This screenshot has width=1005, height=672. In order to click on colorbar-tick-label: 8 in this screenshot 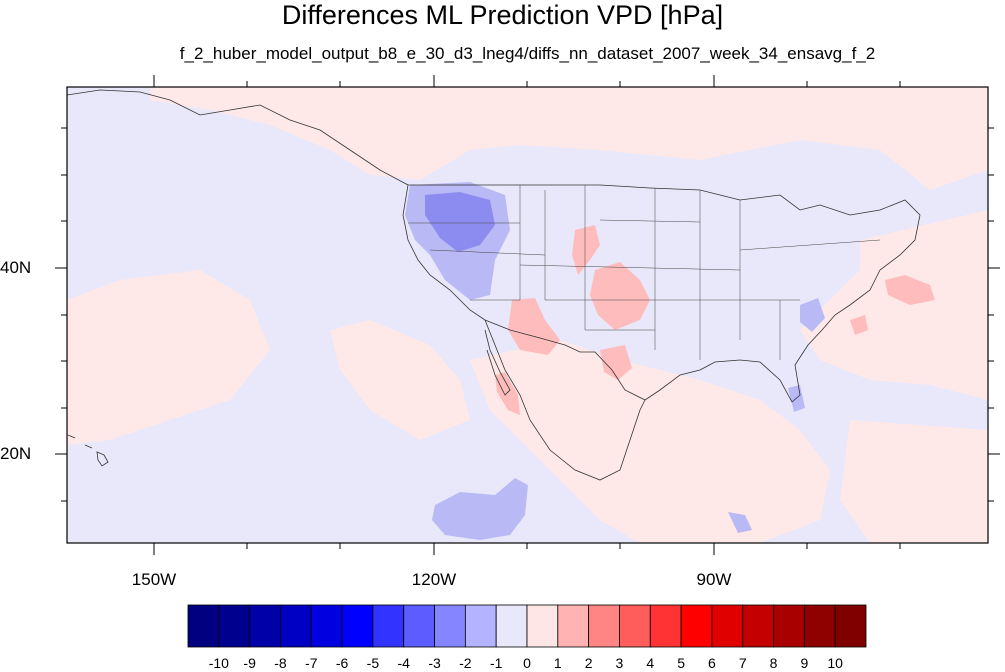, I will do `click(774, 663)`.